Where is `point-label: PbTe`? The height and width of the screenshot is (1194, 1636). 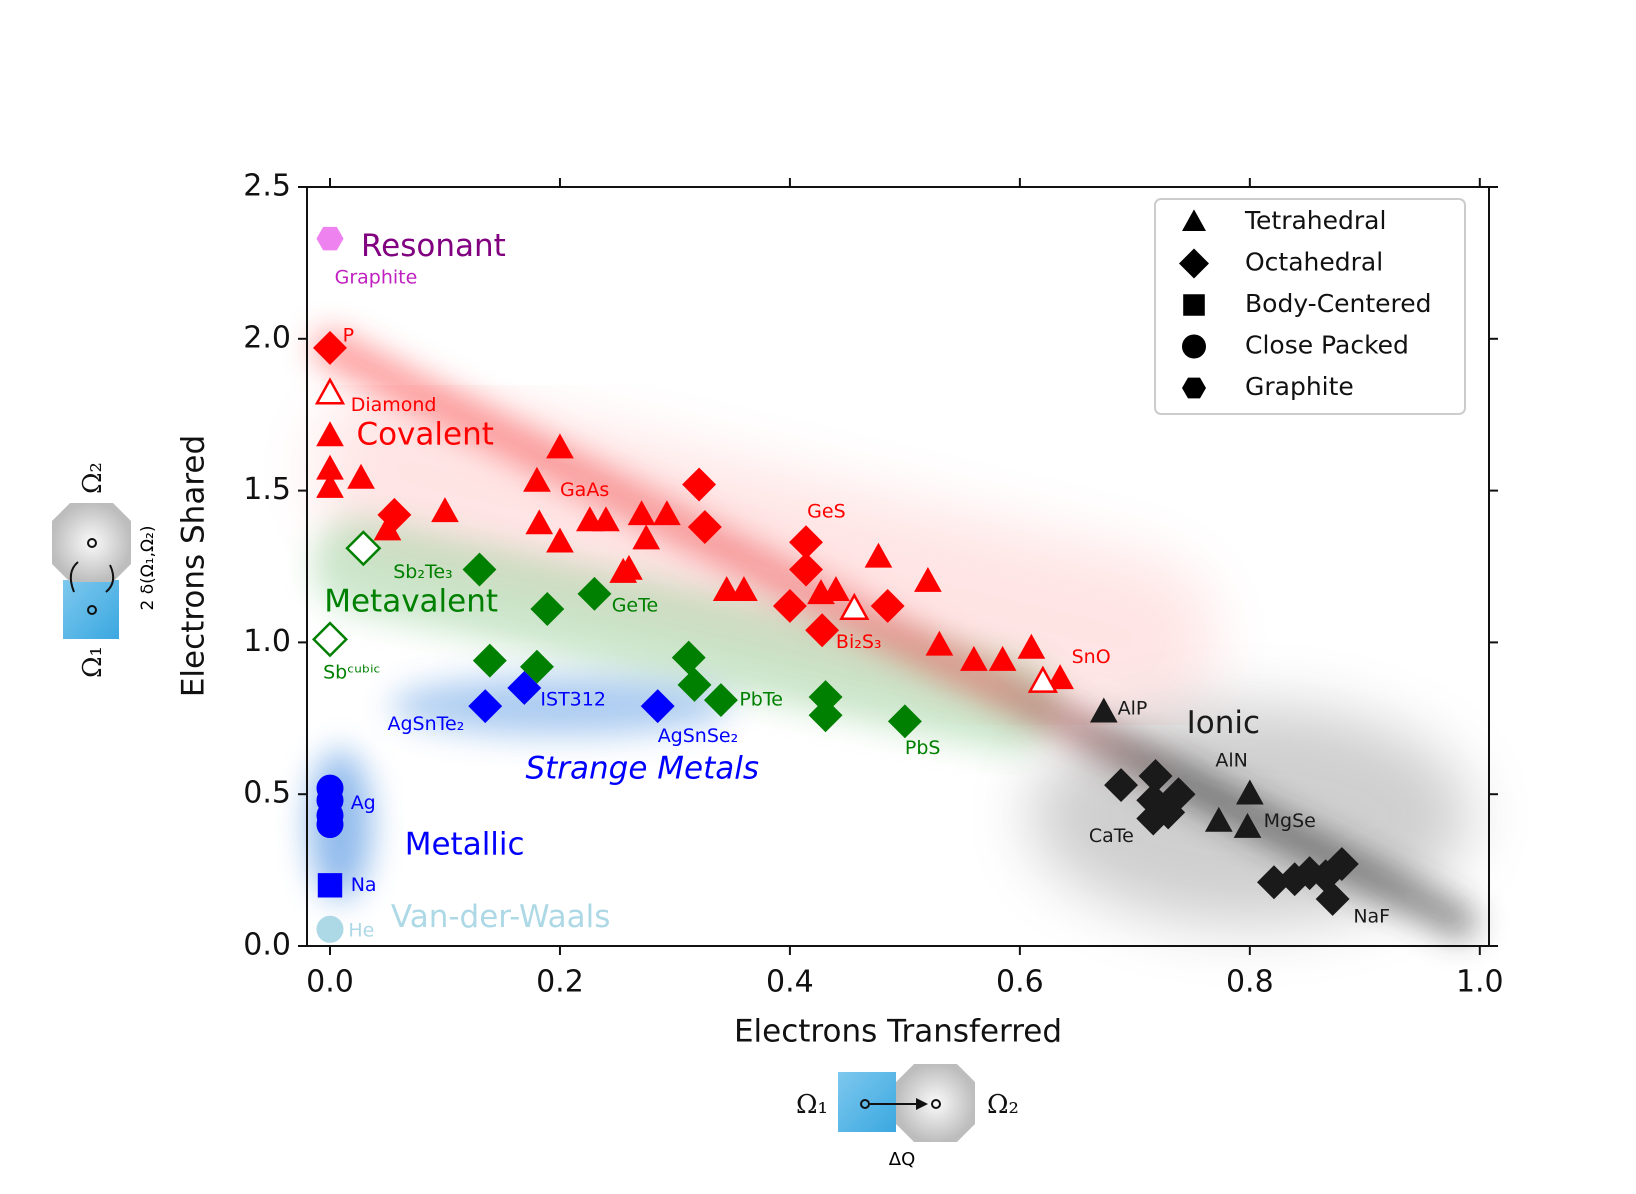 point-label: PbTe is located at coordinates (761, 700).